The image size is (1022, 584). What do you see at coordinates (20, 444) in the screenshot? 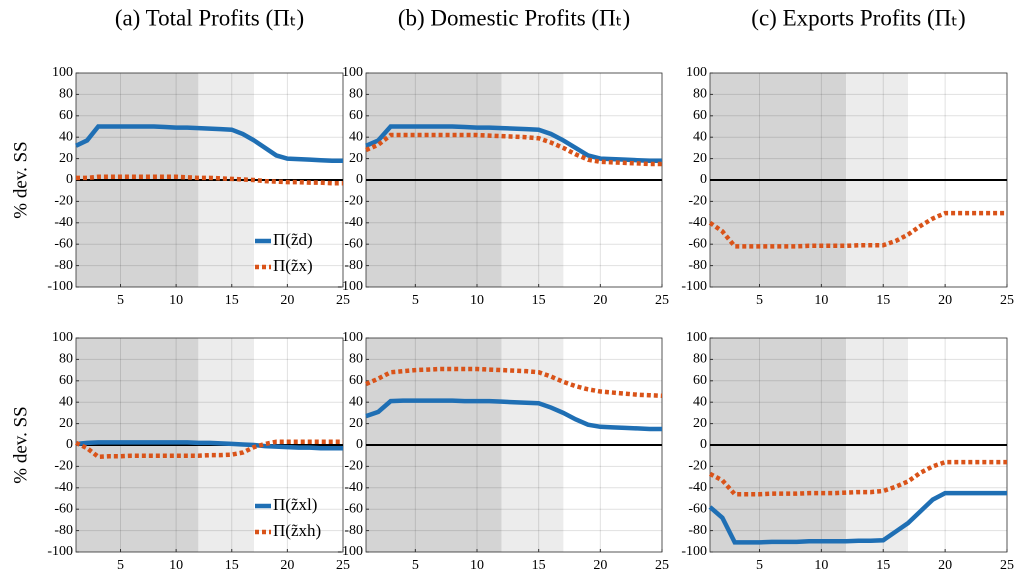
I see `y-axis-label: % dev. SS` at bounding box center [20, 444].